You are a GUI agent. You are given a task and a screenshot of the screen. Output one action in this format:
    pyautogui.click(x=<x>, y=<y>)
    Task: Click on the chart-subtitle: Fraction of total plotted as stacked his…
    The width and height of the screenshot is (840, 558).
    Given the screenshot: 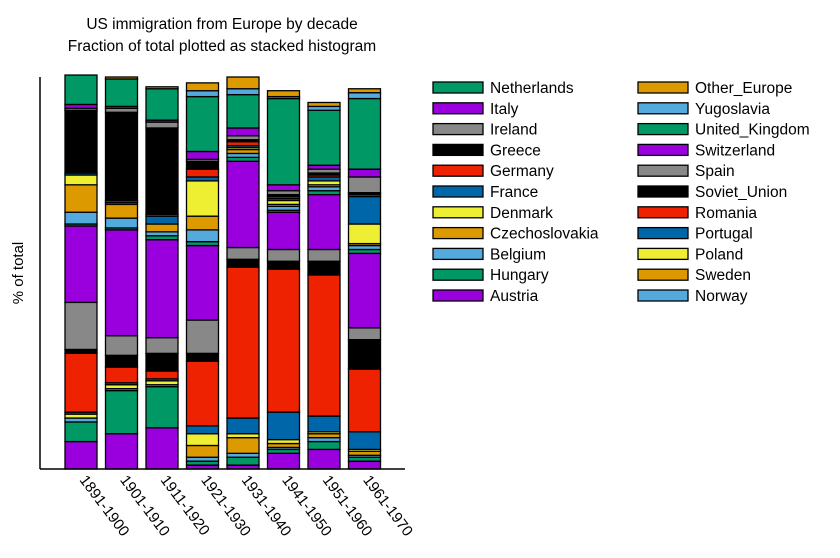 What is the action you would take?
    pyautogui.click(x=222, y=46)
    